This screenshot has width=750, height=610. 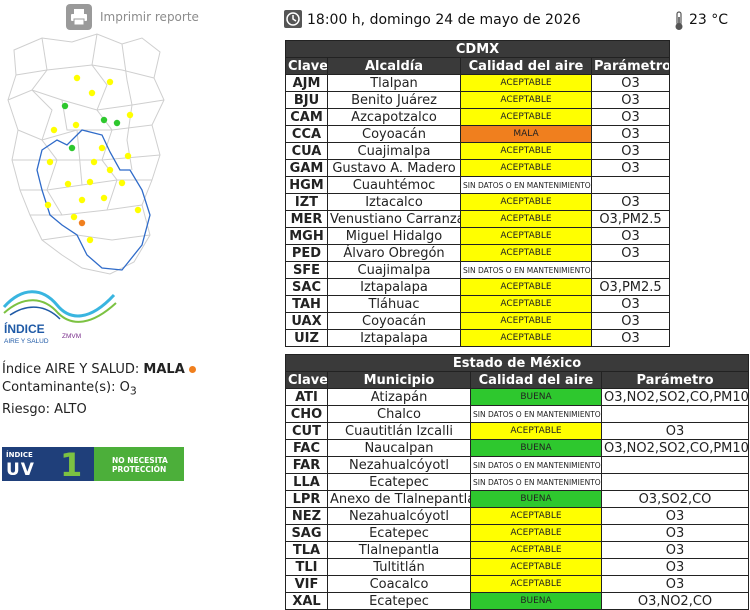 I want to click on thermometer-icon, so click(x=679, y=20).